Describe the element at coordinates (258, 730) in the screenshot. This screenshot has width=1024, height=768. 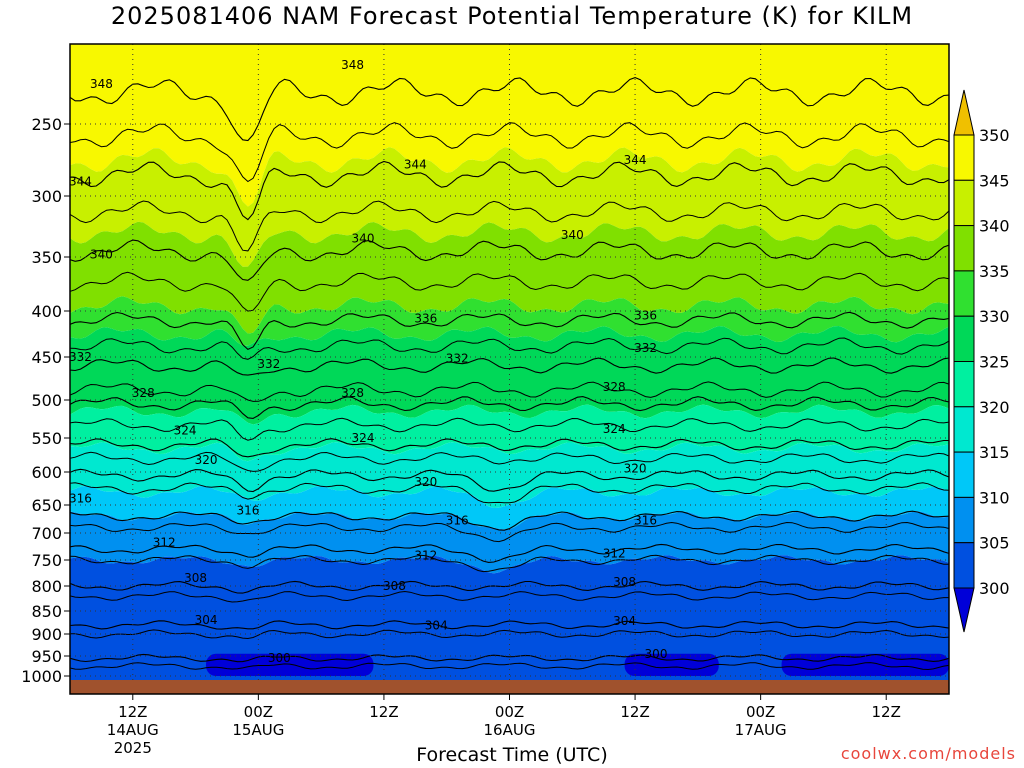
I see `x-tick-date: 15AUG` at that location.